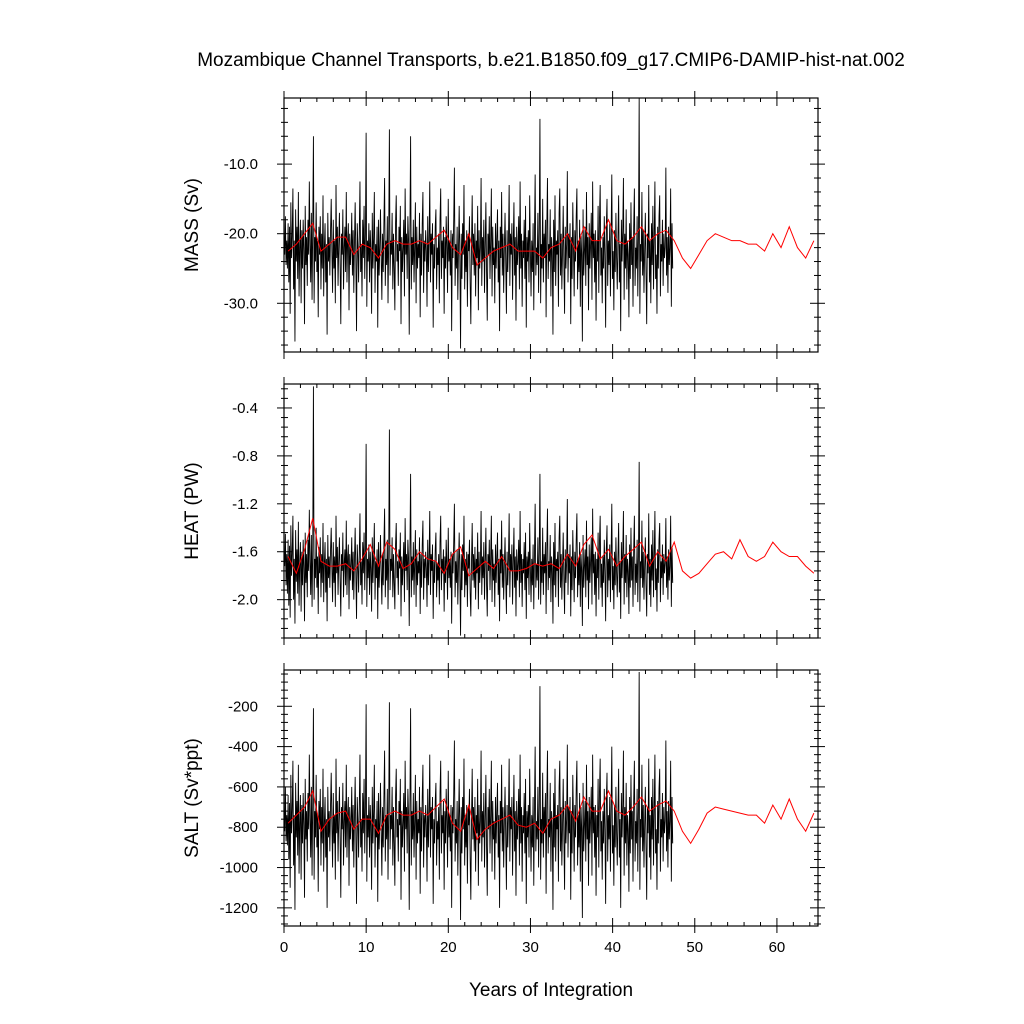 This screenshot has height=1024, width=1024. Describe the element at coordinates (241, 303) in the screenshot. I see `y-tick-label: -30.0` at that location.